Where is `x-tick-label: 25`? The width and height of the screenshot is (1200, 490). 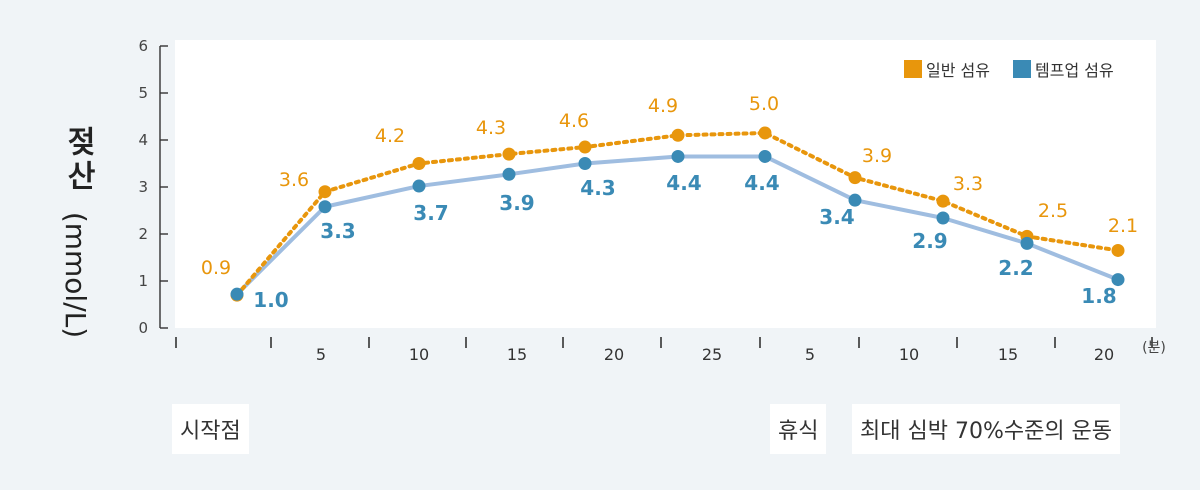
x-tick-label: 25 is located at coordinates (712, 354).